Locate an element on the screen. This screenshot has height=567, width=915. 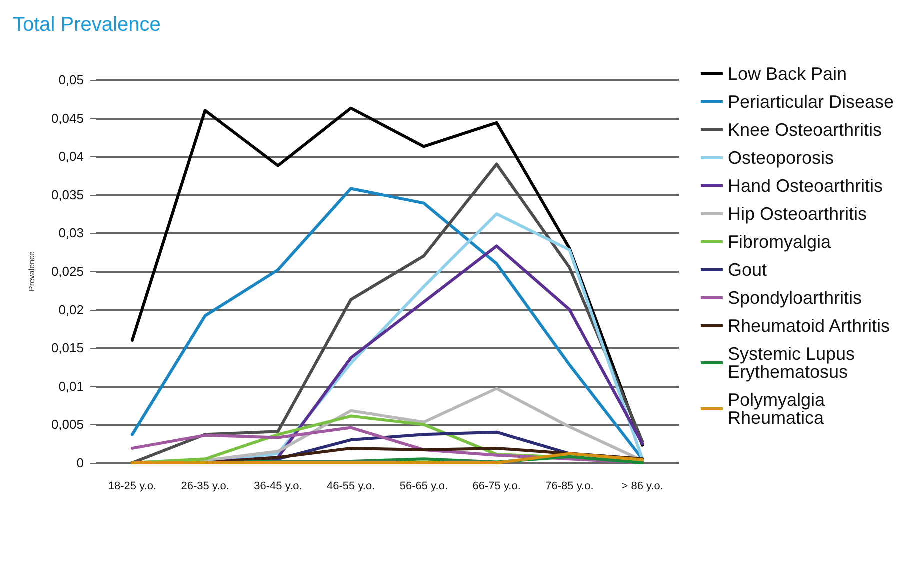
legend-label: Systemic Lupus Erythematosus is located at coordinates (794, 363).